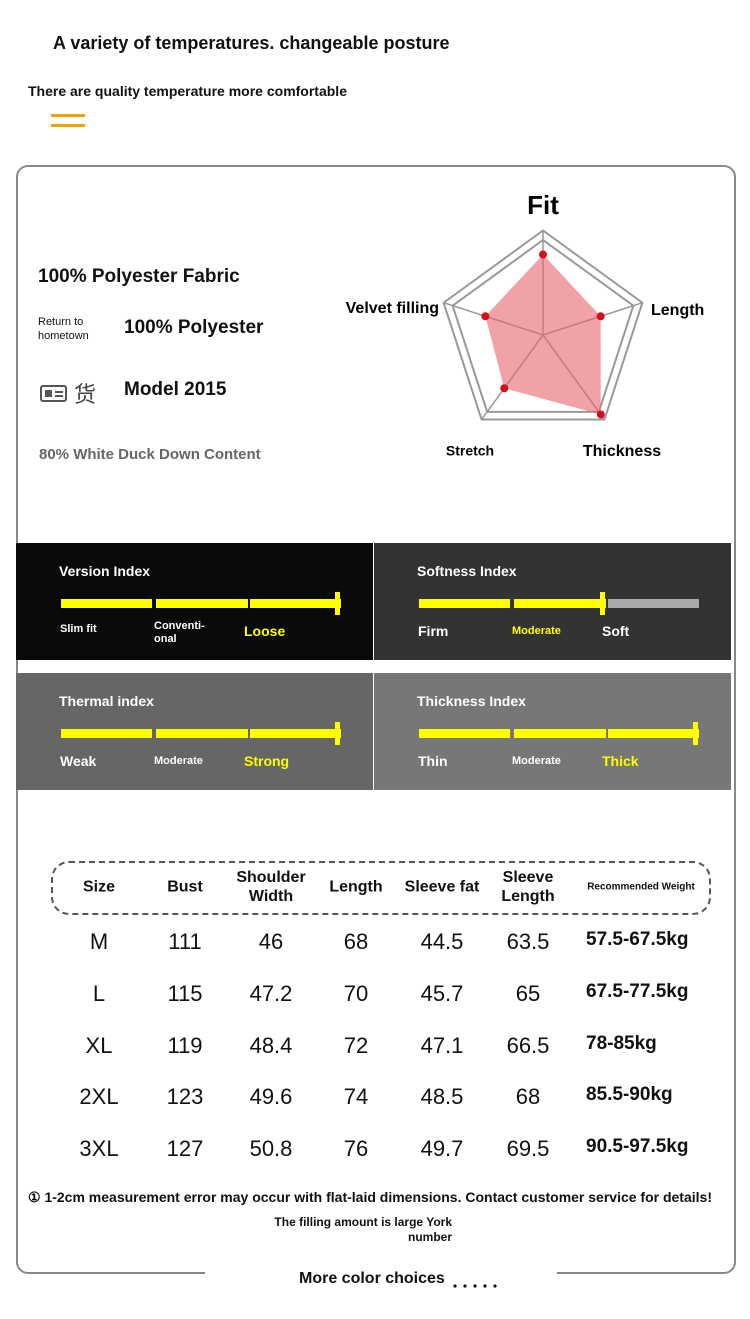 The width and height of the screenshot is (750, 1319). What do you see at coordinates (471, 701) in the screenshot?
I see `index-title: Thickness Index` at bounding box center [471, 701].